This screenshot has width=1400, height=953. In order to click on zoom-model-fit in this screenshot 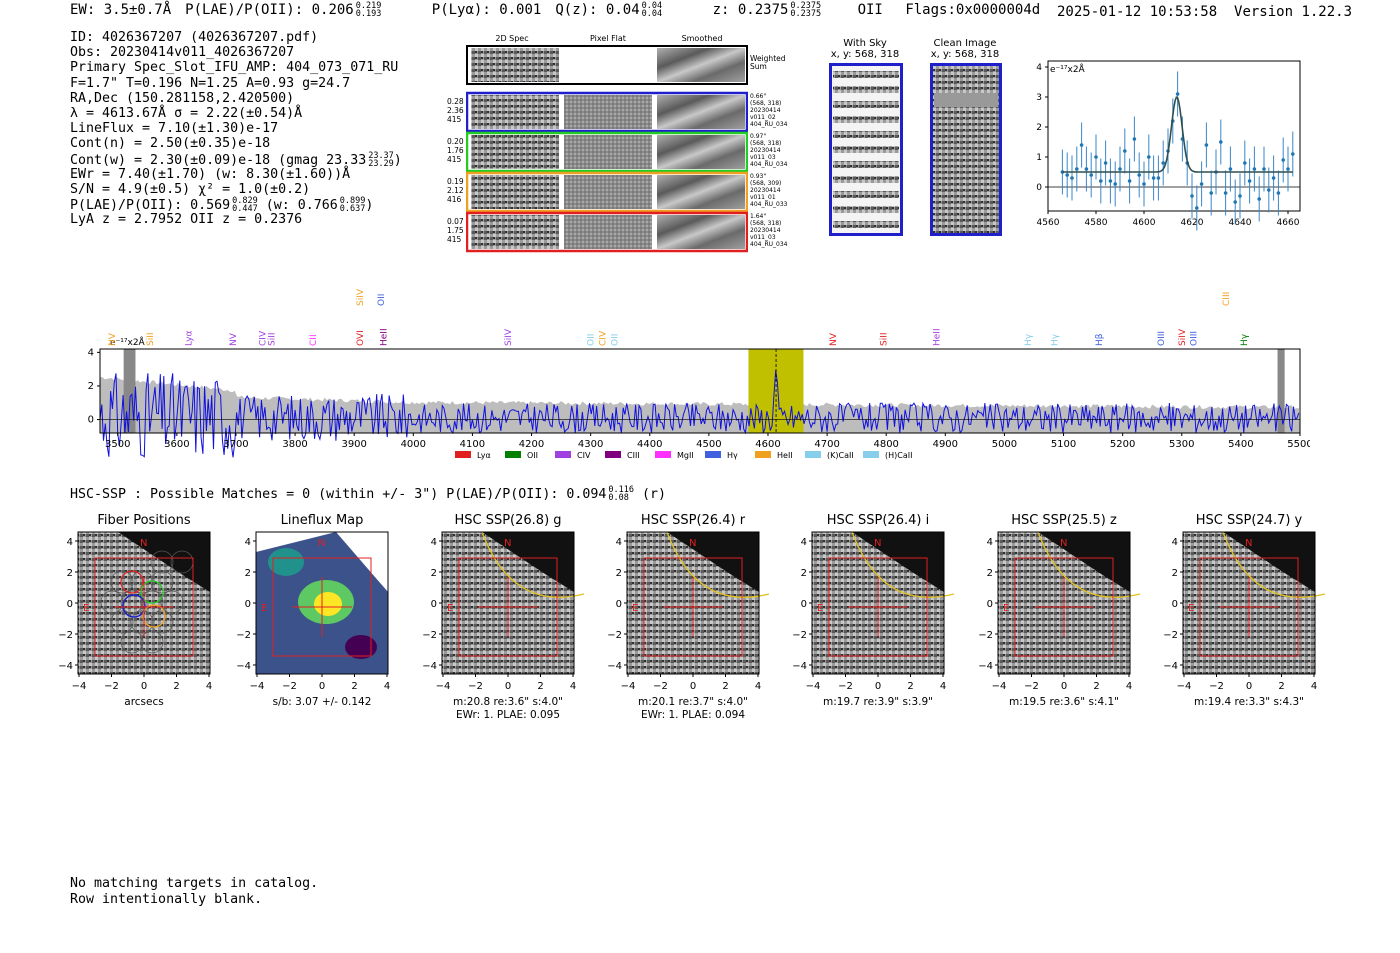, I will do `click(1177, 134)`.